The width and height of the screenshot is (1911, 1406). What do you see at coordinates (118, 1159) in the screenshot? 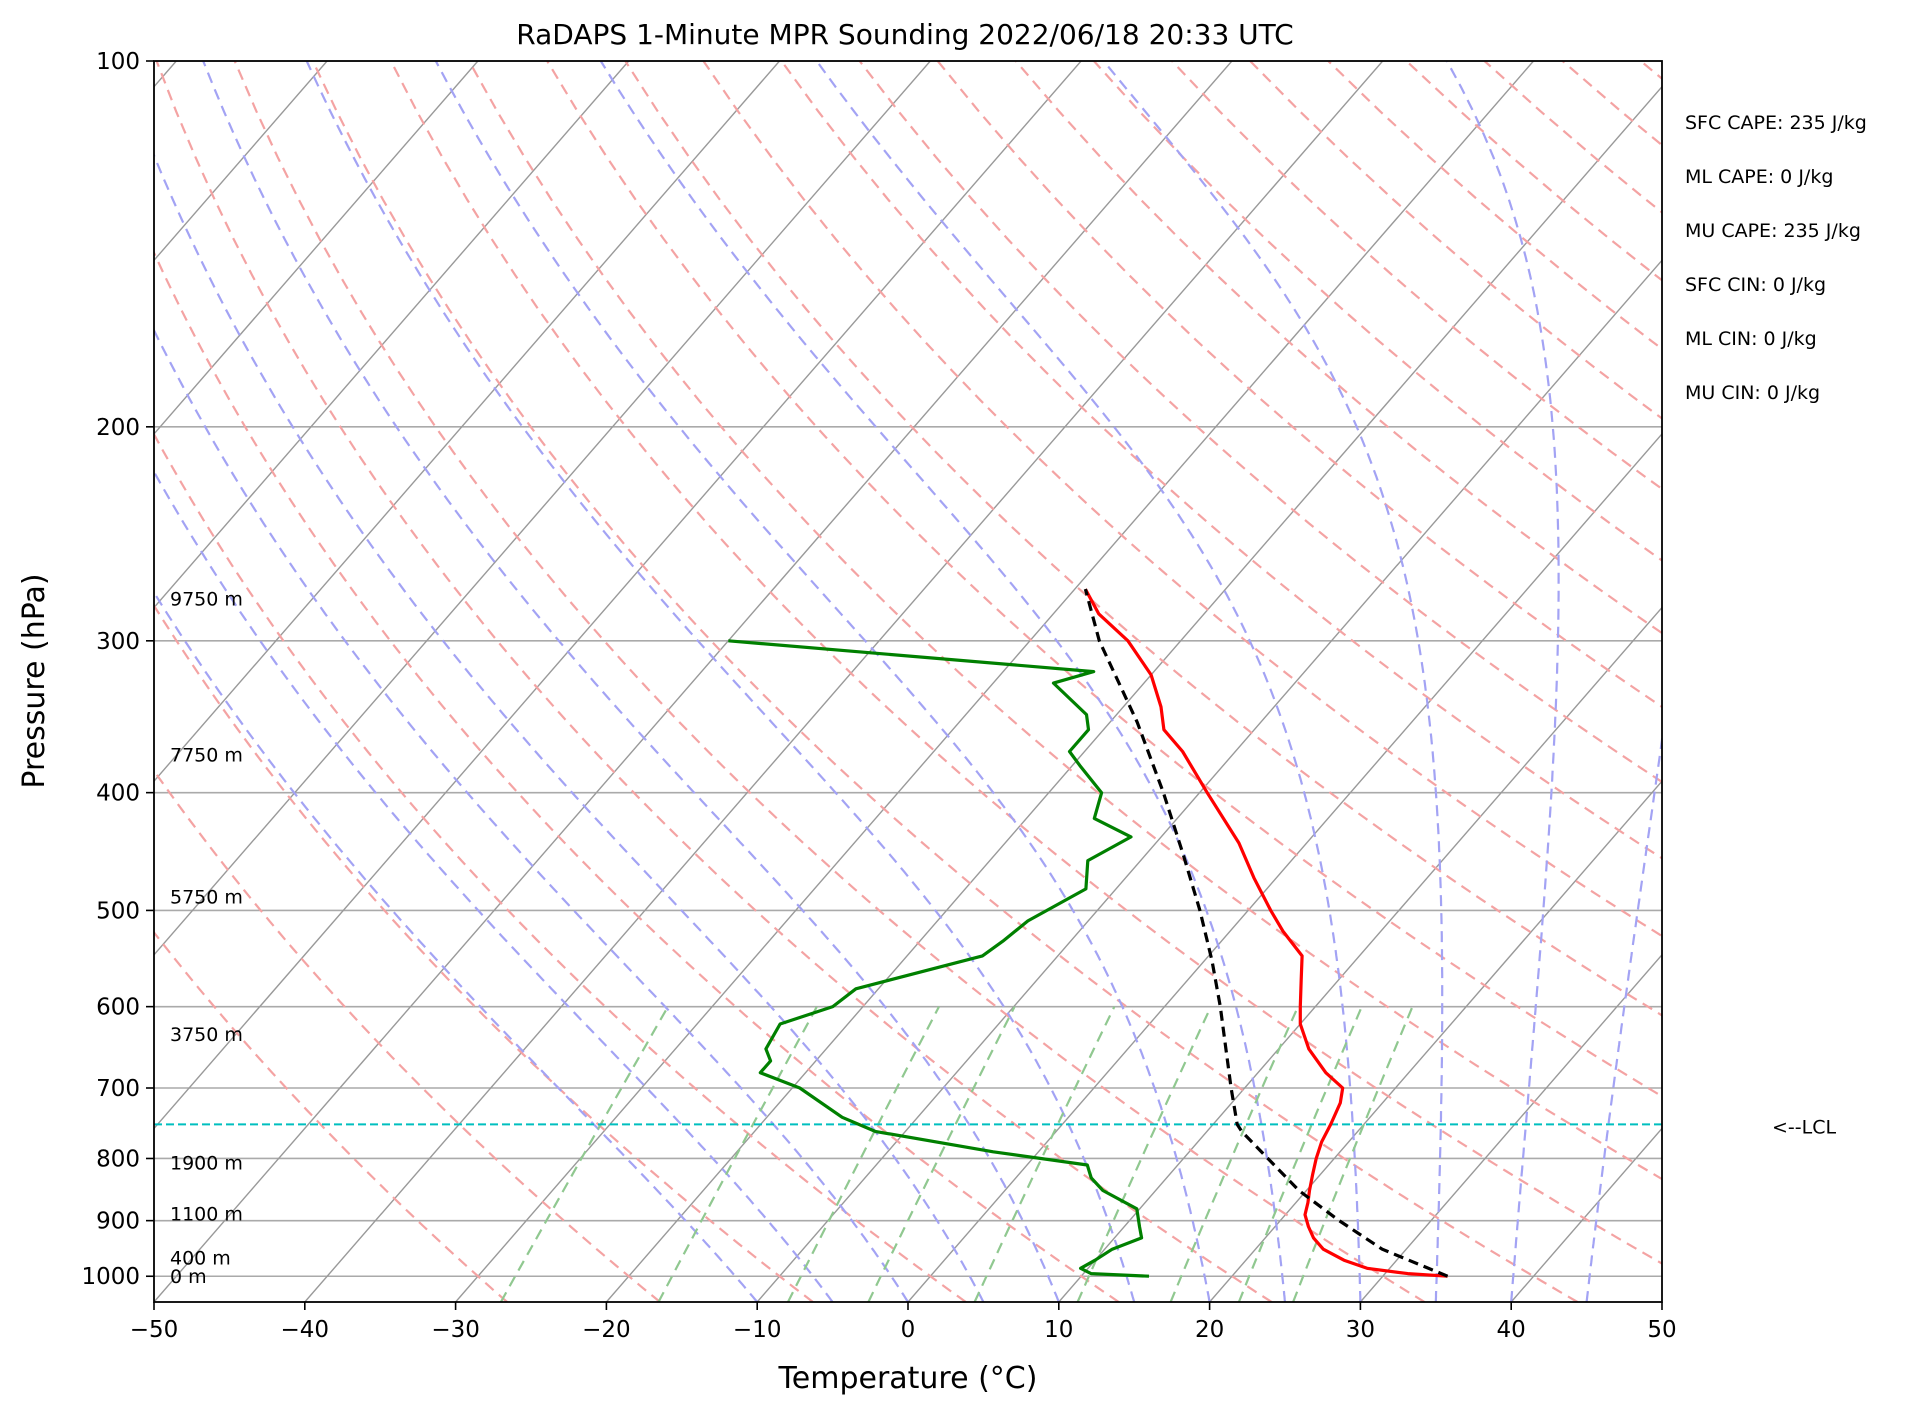
I see `y-tick-label: 800` at bounding box center [118, 1159].